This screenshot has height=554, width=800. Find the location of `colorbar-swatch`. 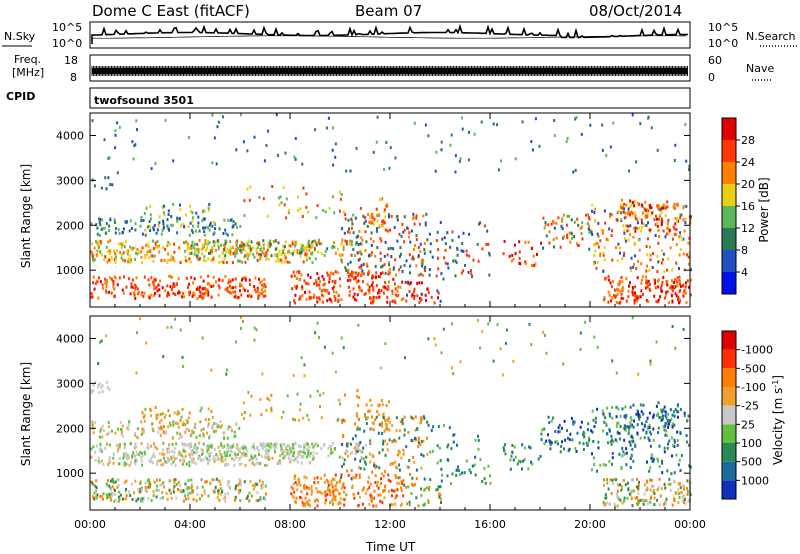

colorbar-swatch is located at coordinates (729, 452).